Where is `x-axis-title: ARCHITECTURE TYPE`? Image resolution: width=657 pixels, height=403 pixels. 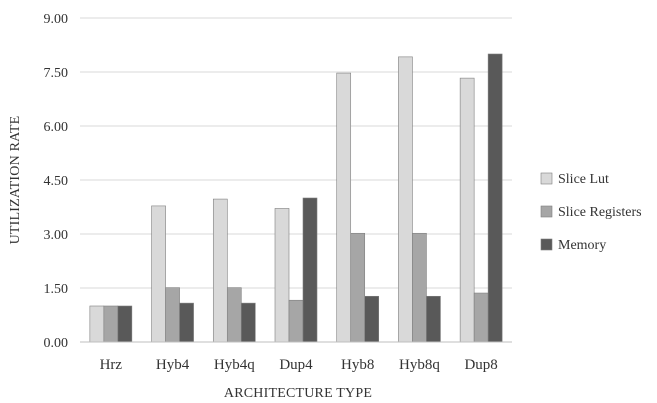
x-axis-title: ARCHITECTURE TYPE is located at coordinates (298, 393).